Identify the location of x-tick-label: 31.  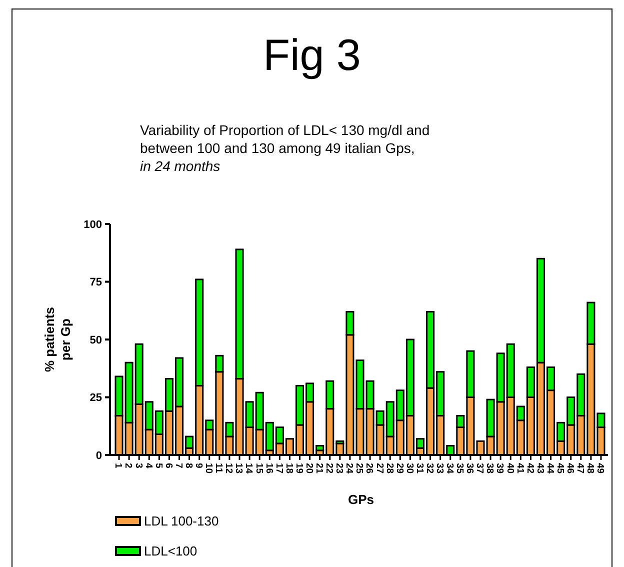
(419, 468).